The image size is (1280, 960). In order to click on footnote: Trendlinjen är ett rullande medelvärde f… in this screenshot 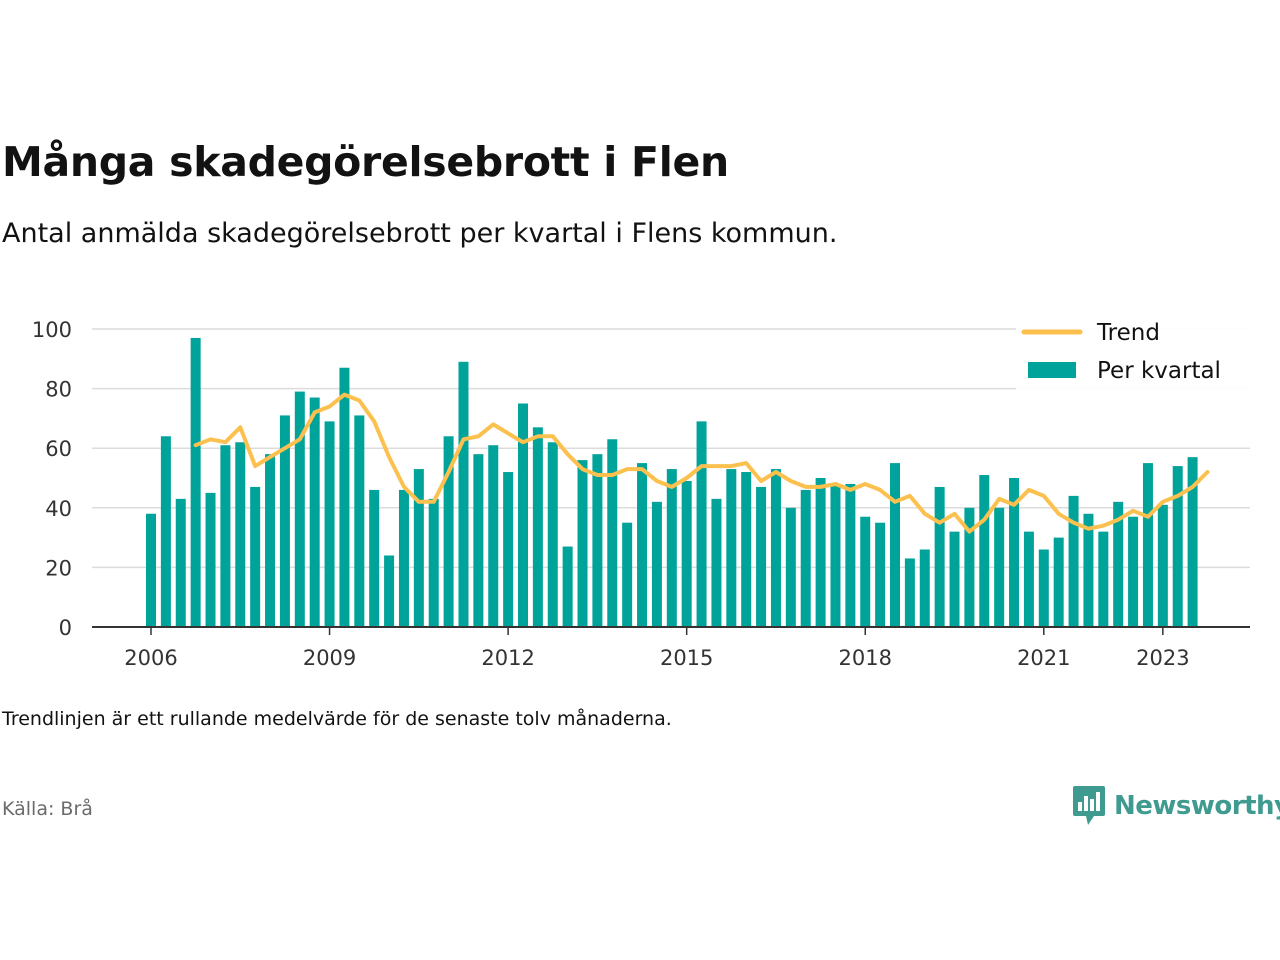, I will do `click(337, 719)`.